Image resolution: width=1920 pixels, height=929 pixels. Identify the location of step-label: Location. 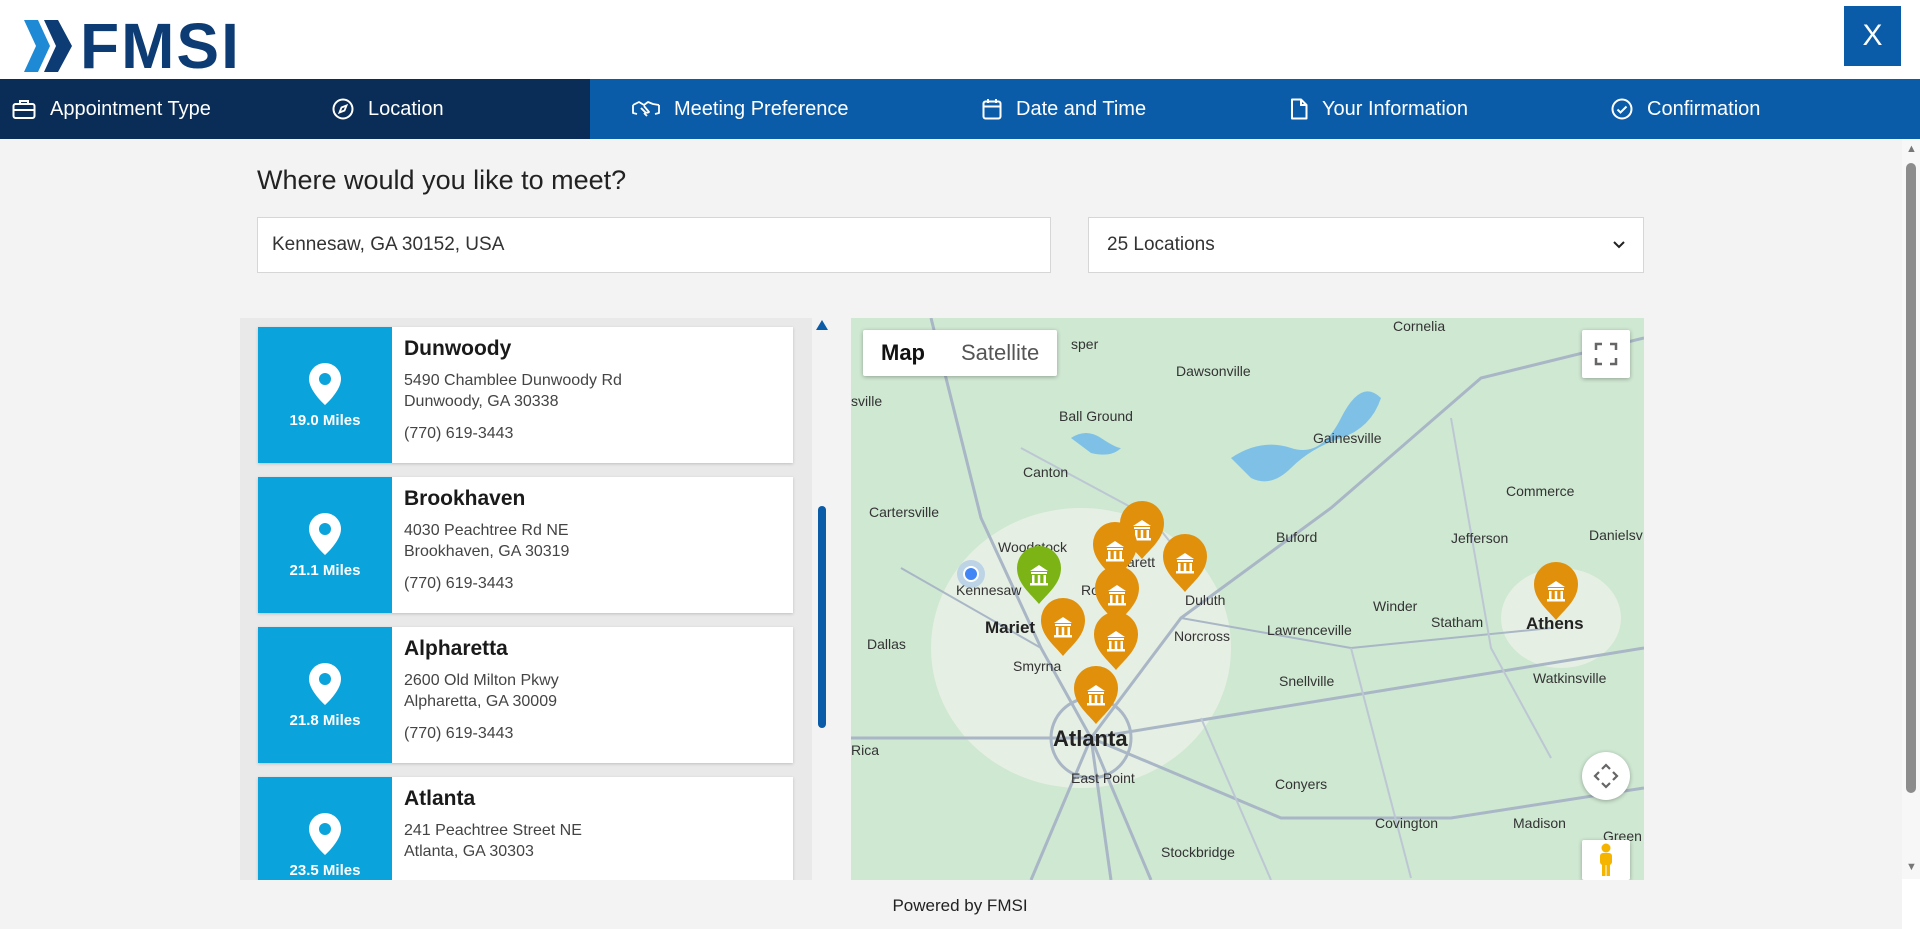
(406, 108).